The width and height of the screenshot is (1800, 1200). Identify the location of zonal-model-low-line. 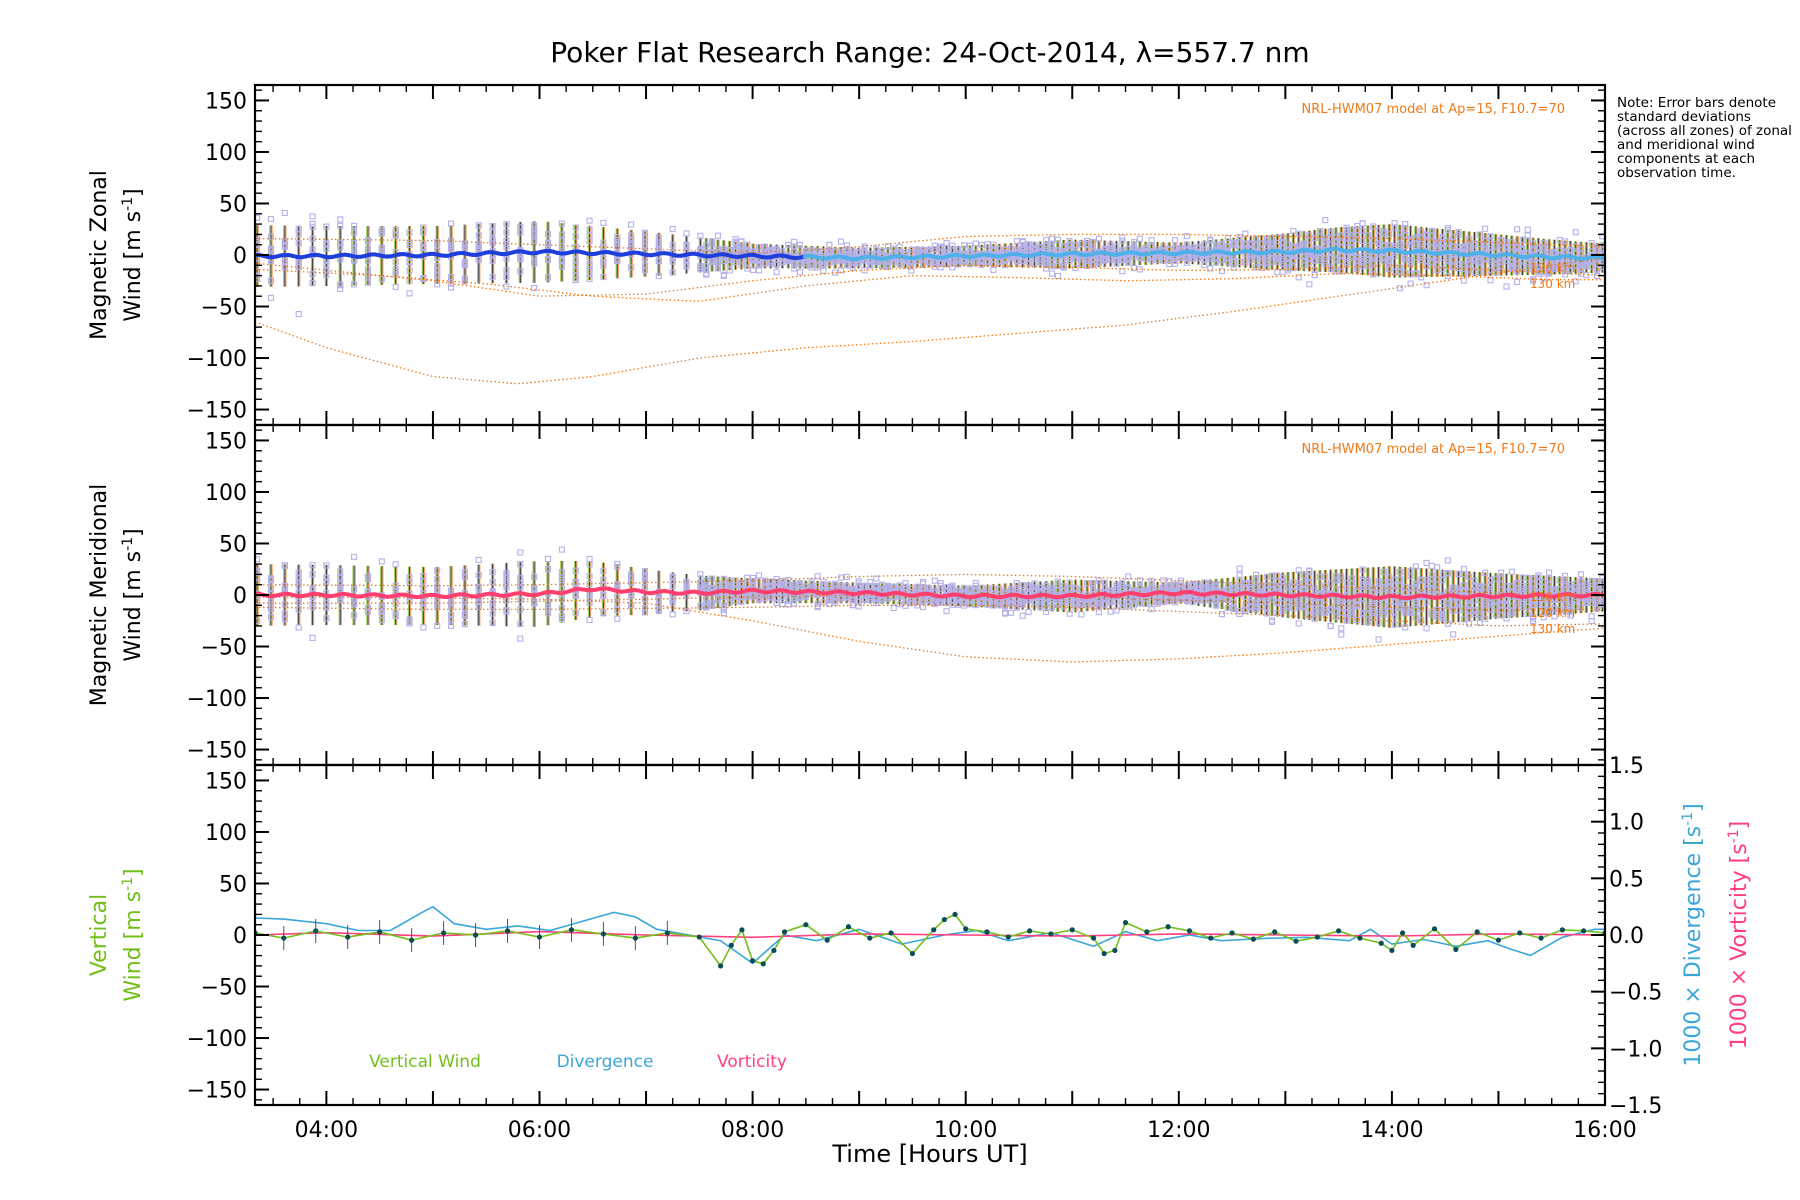
(929, 321).